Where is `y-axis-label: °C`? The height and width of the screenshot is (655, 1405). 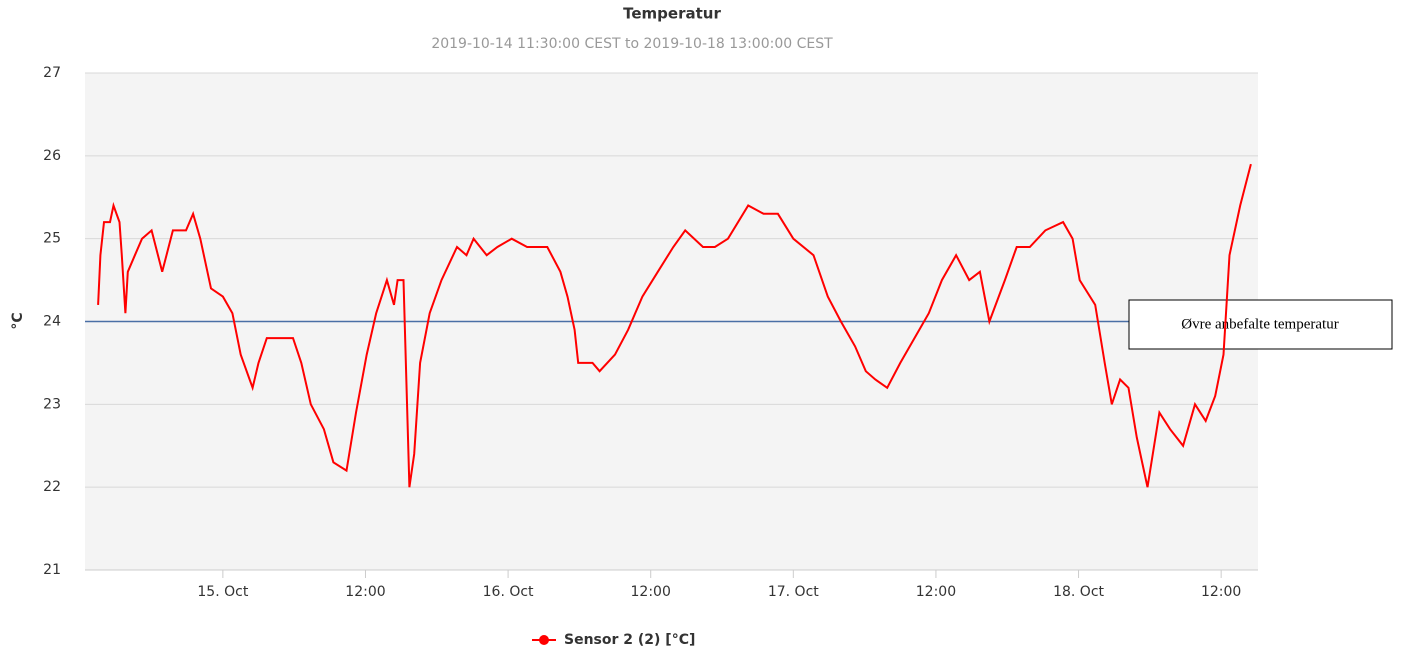 y-axis-label: °C is located at coordinates (18, 320).